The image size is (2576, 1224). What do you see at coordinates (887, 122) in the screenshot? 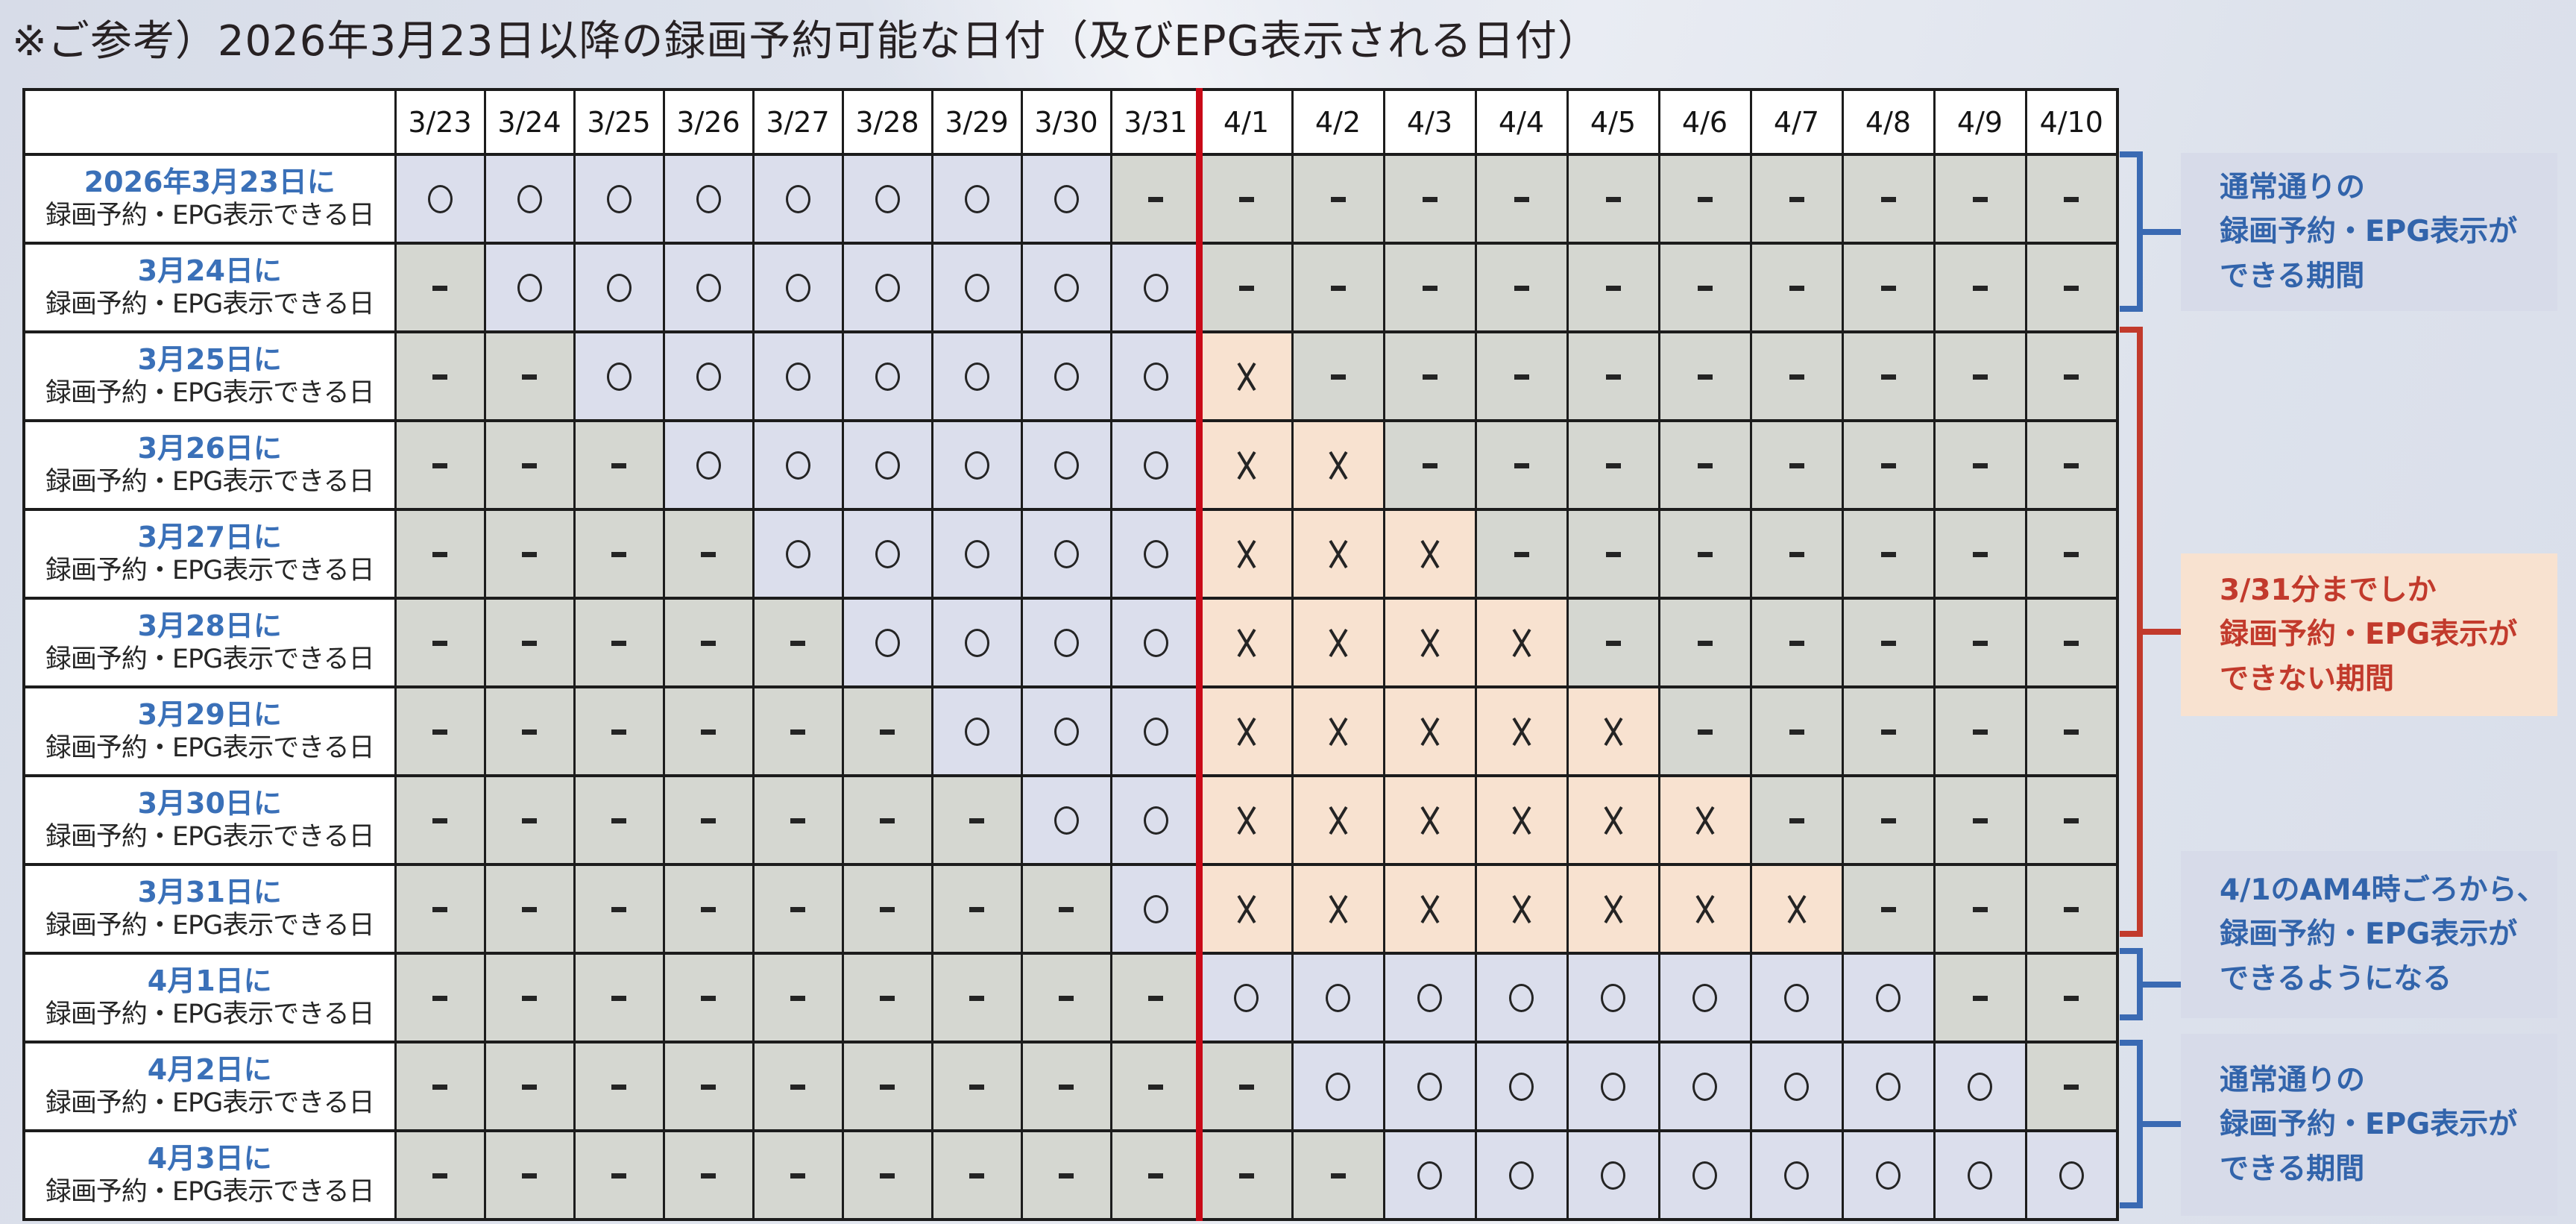
I see `date-header: 3/28` at bounding box center [887, 122].